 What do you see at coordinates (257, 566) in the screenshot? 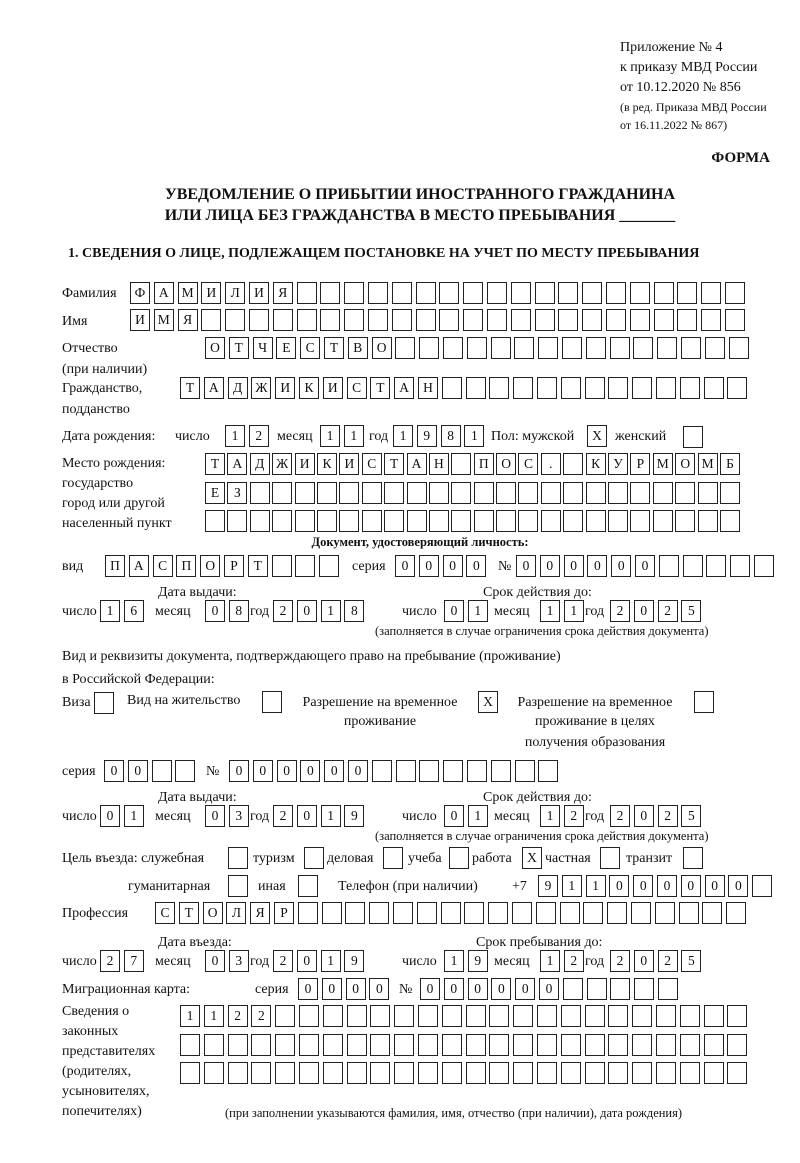
I see `char-cell: Т` at bounding box center [257, 566].